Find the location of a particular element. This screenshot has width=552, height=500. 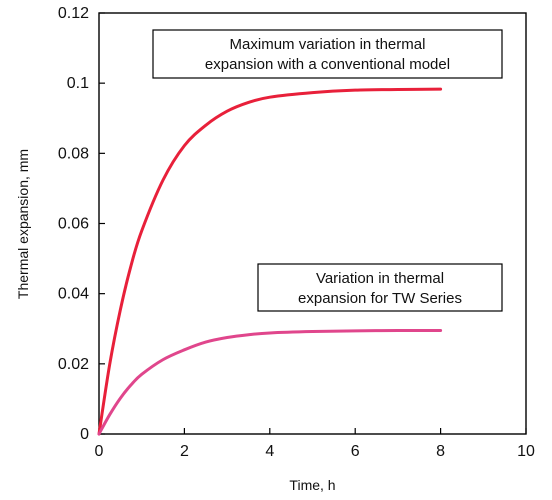

y-tick-label: 0.08 is located at coordinates (73, 153).